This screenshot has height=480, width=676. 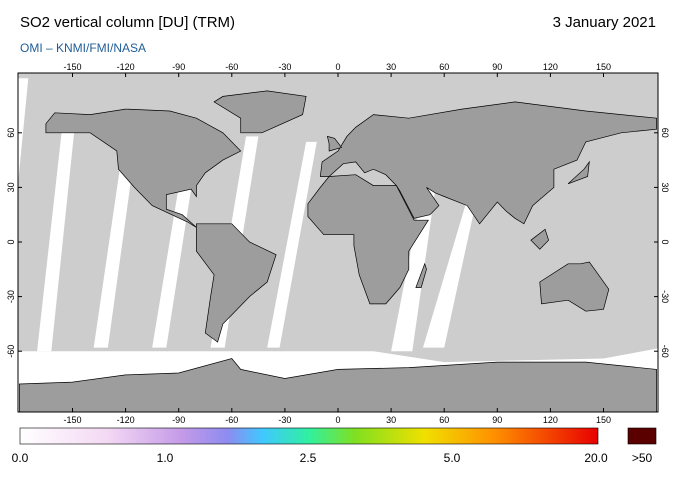 I want to click on colorbar-label: 1.0, so click(x=165, y=458).